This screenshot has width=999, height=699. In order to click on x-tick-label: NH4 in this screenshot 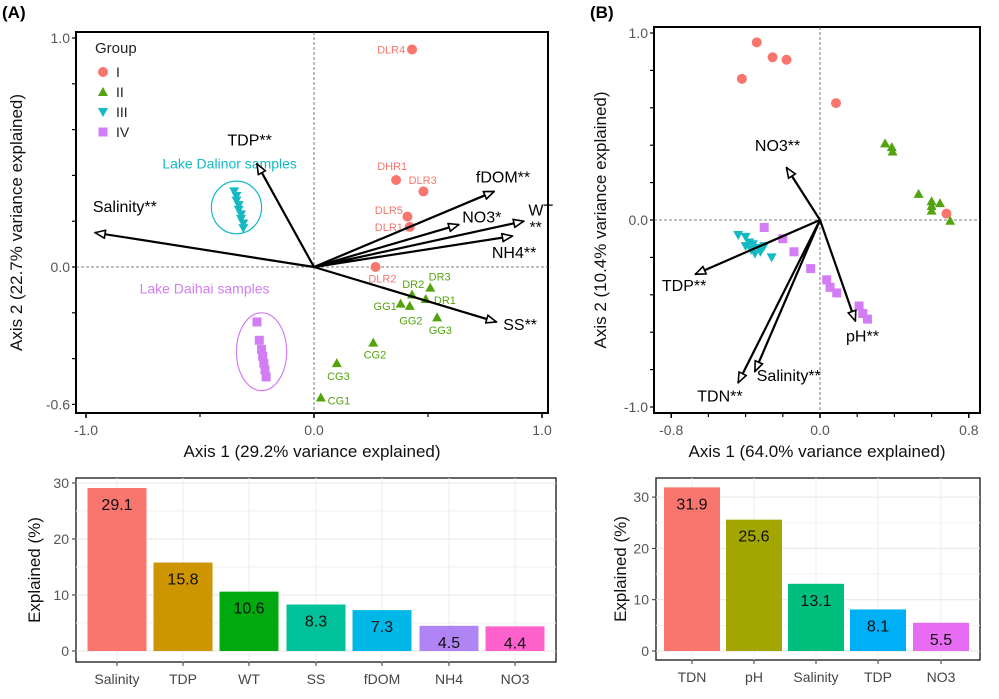, I will do `click(449, 679)`.